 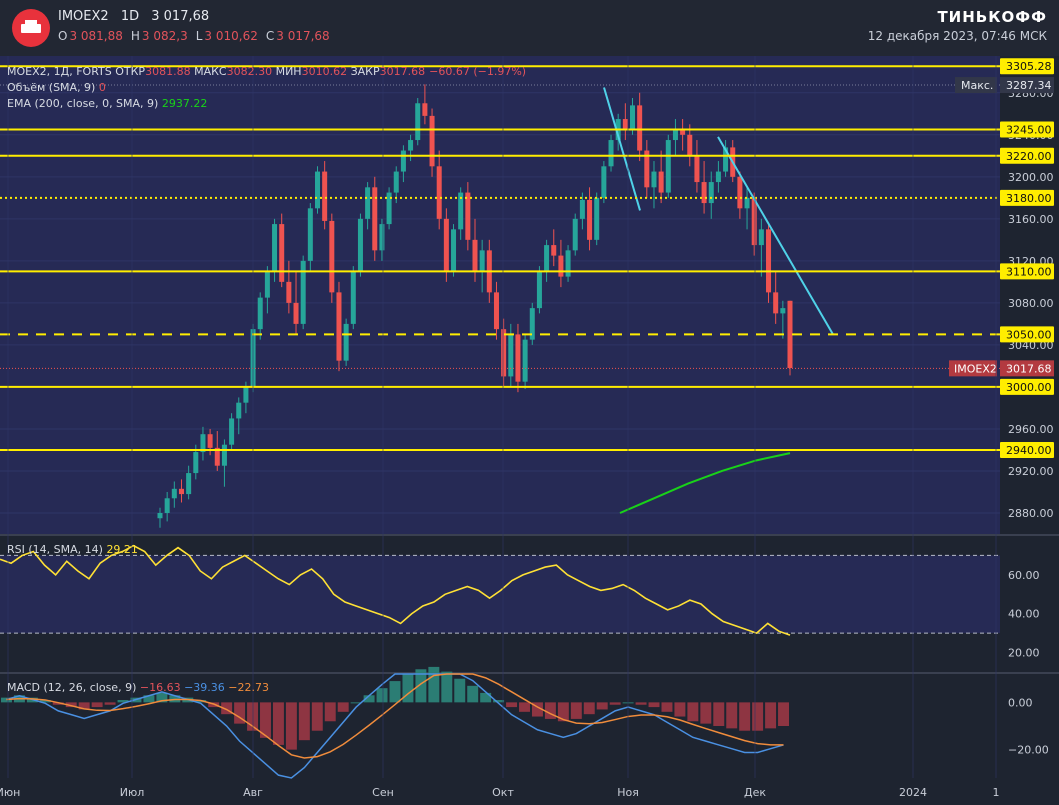 I want to click on last-value: 3017.68, so click(x=1029, y=368).